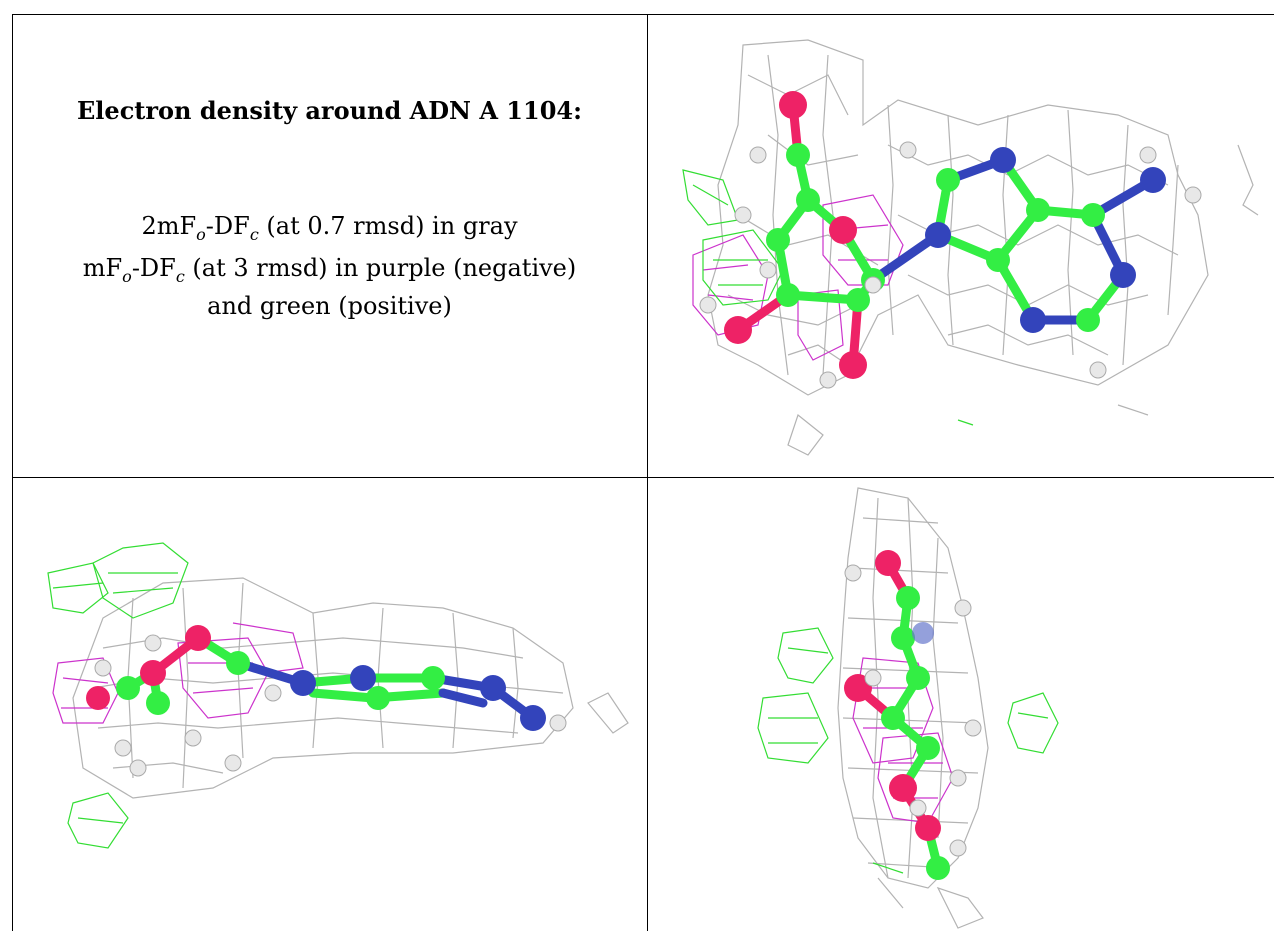 The height and width of the screenshot is (931, 1274). What do you see at coordinates (643, 14) in the screenshot?
I see `border-top` at bounding box center [643, 14].